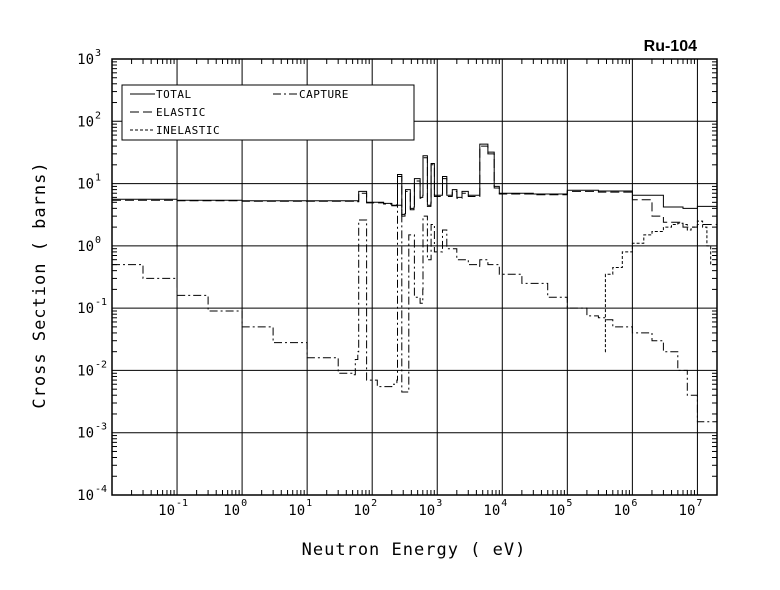 Image resolution: width=780 pixels, height=590 pixels. I want to click on y-tick-exponent: 2, so click(98, 115).